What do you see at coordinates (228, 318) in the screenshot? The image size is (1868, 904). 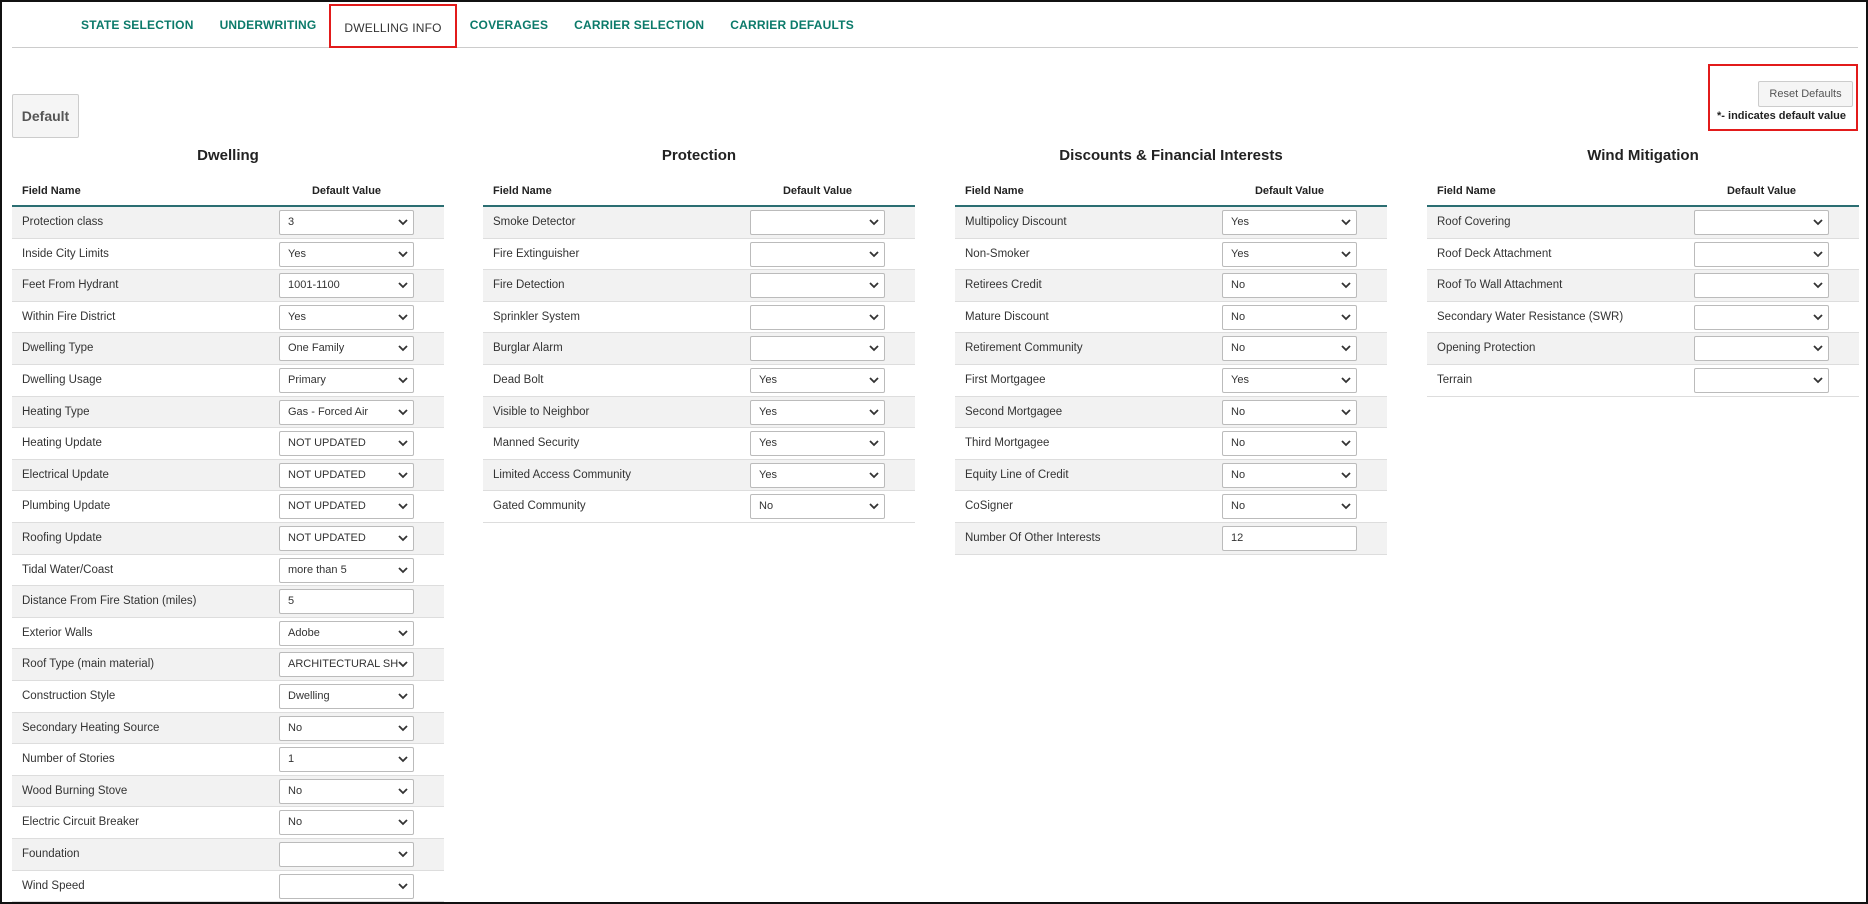 I see `table-row: Within Fire District Yes` at bounding box center [228, 318].